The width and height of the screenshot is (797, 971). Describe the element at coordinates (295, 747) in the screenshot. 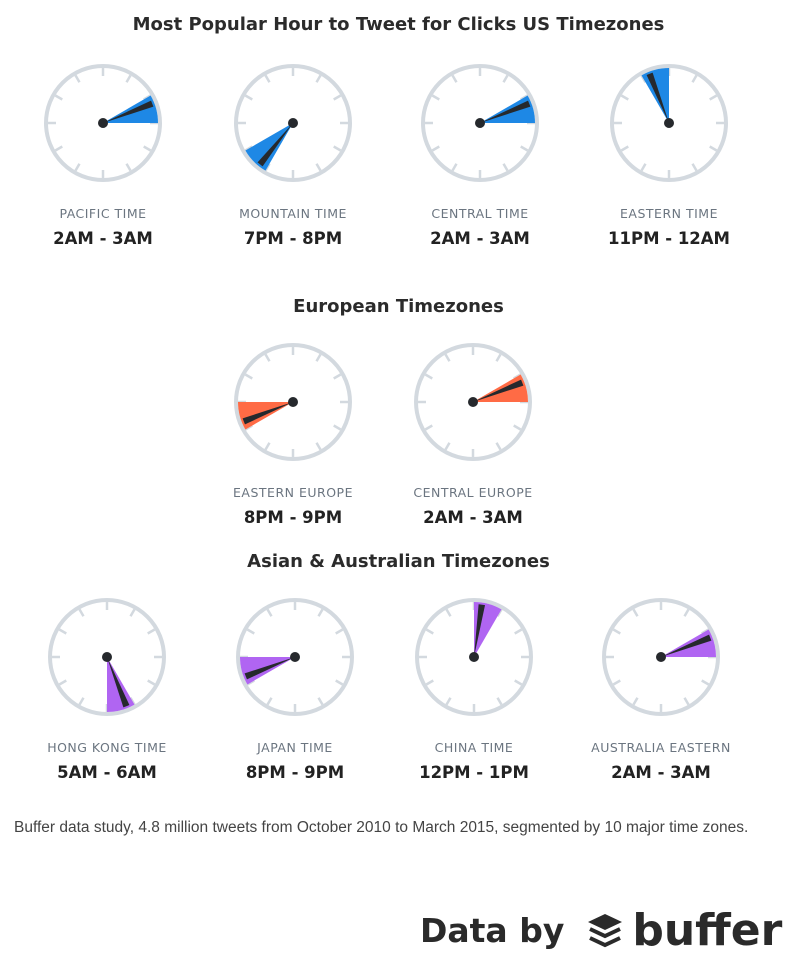

I see `timezone-label: JAPAN TIME` at that location.